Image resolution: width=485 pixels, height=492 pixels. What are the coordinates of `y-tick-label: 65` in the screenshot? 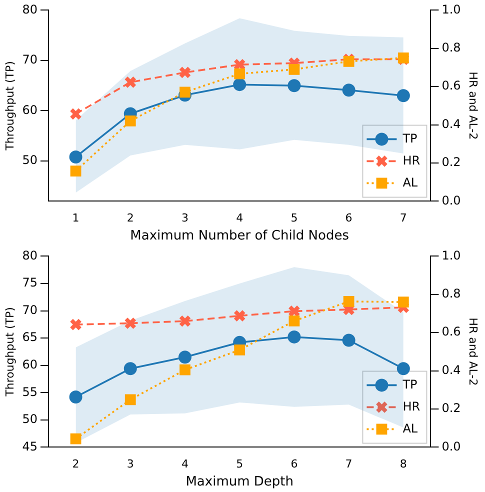 It's located at (30, 337).